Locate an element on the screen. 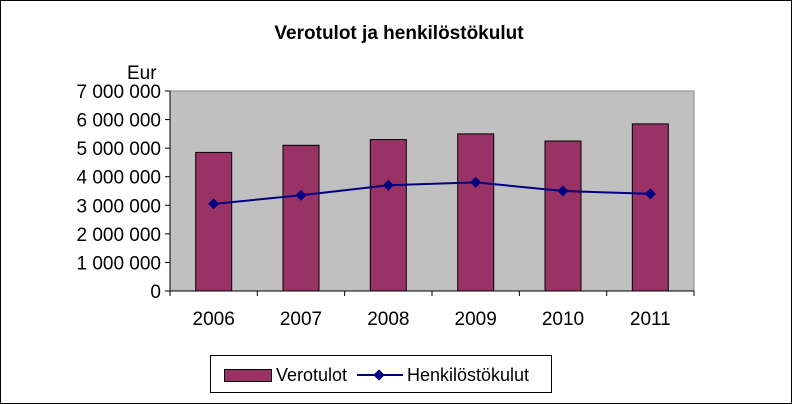  line-series-group is located at coordinates (432, 193).